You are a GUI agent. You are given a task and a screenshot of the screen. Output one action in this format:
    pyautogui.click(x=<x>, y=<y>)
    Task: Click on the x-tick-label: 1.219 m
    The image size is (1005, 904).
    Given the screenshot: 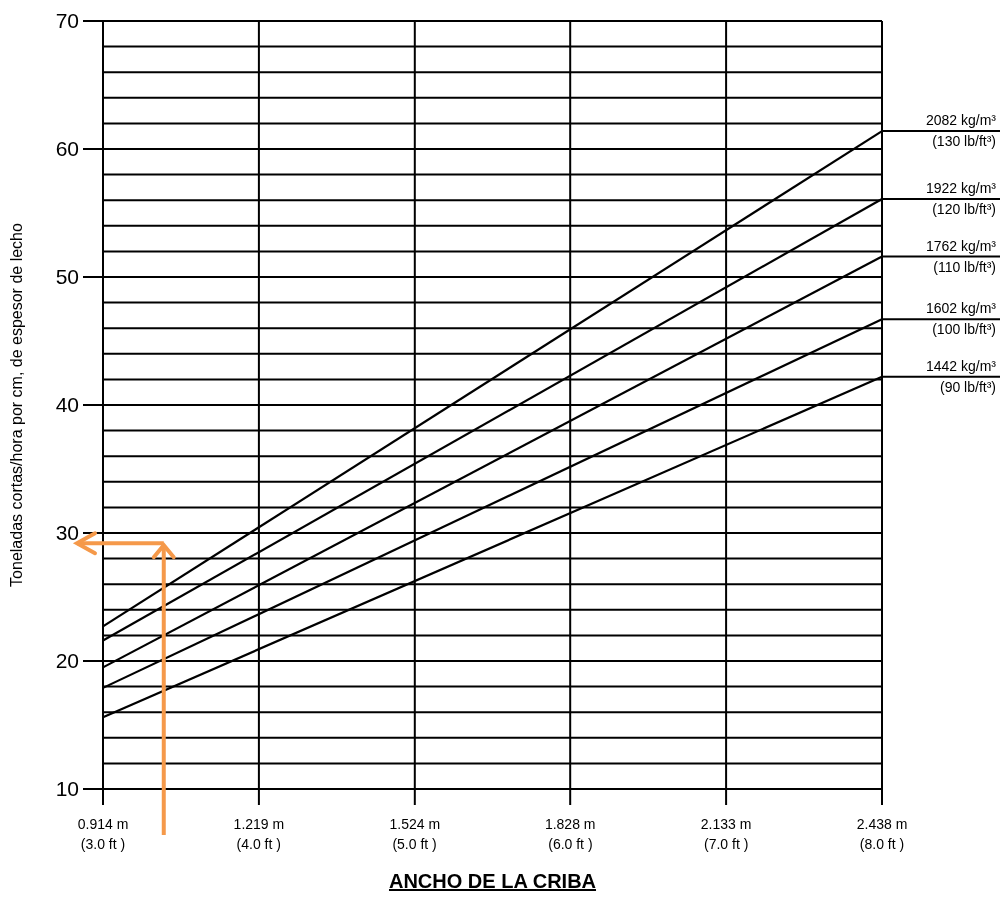 What is the action you would take?
    pyautogui.click(x=259, y=824)
    